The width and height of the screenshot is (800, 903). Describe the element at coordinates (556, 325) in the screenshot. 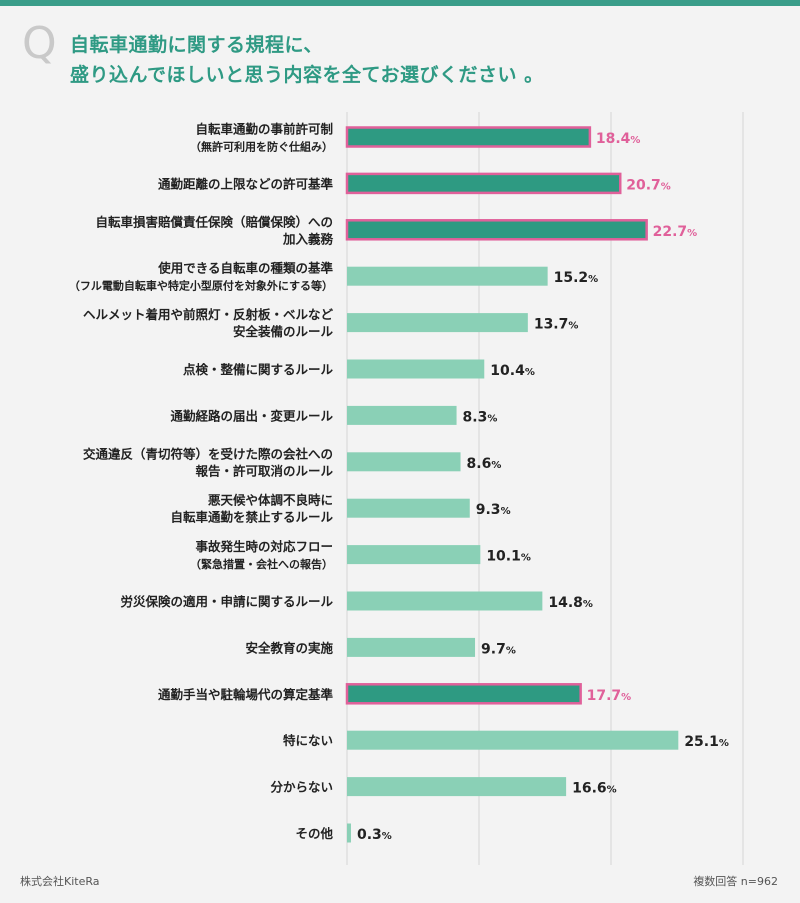

I see `value-label: 13.7%` at that location.